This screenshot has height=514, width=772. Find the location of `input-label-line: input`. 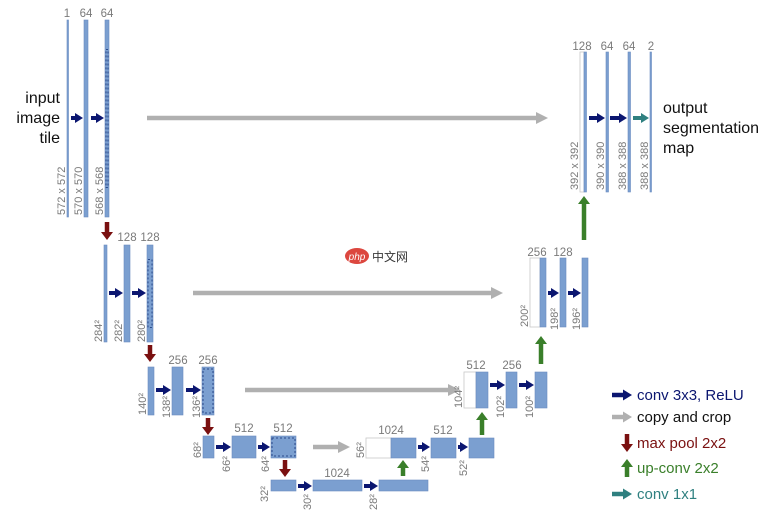

input-label-line: input is located at coordinates (42, 98).